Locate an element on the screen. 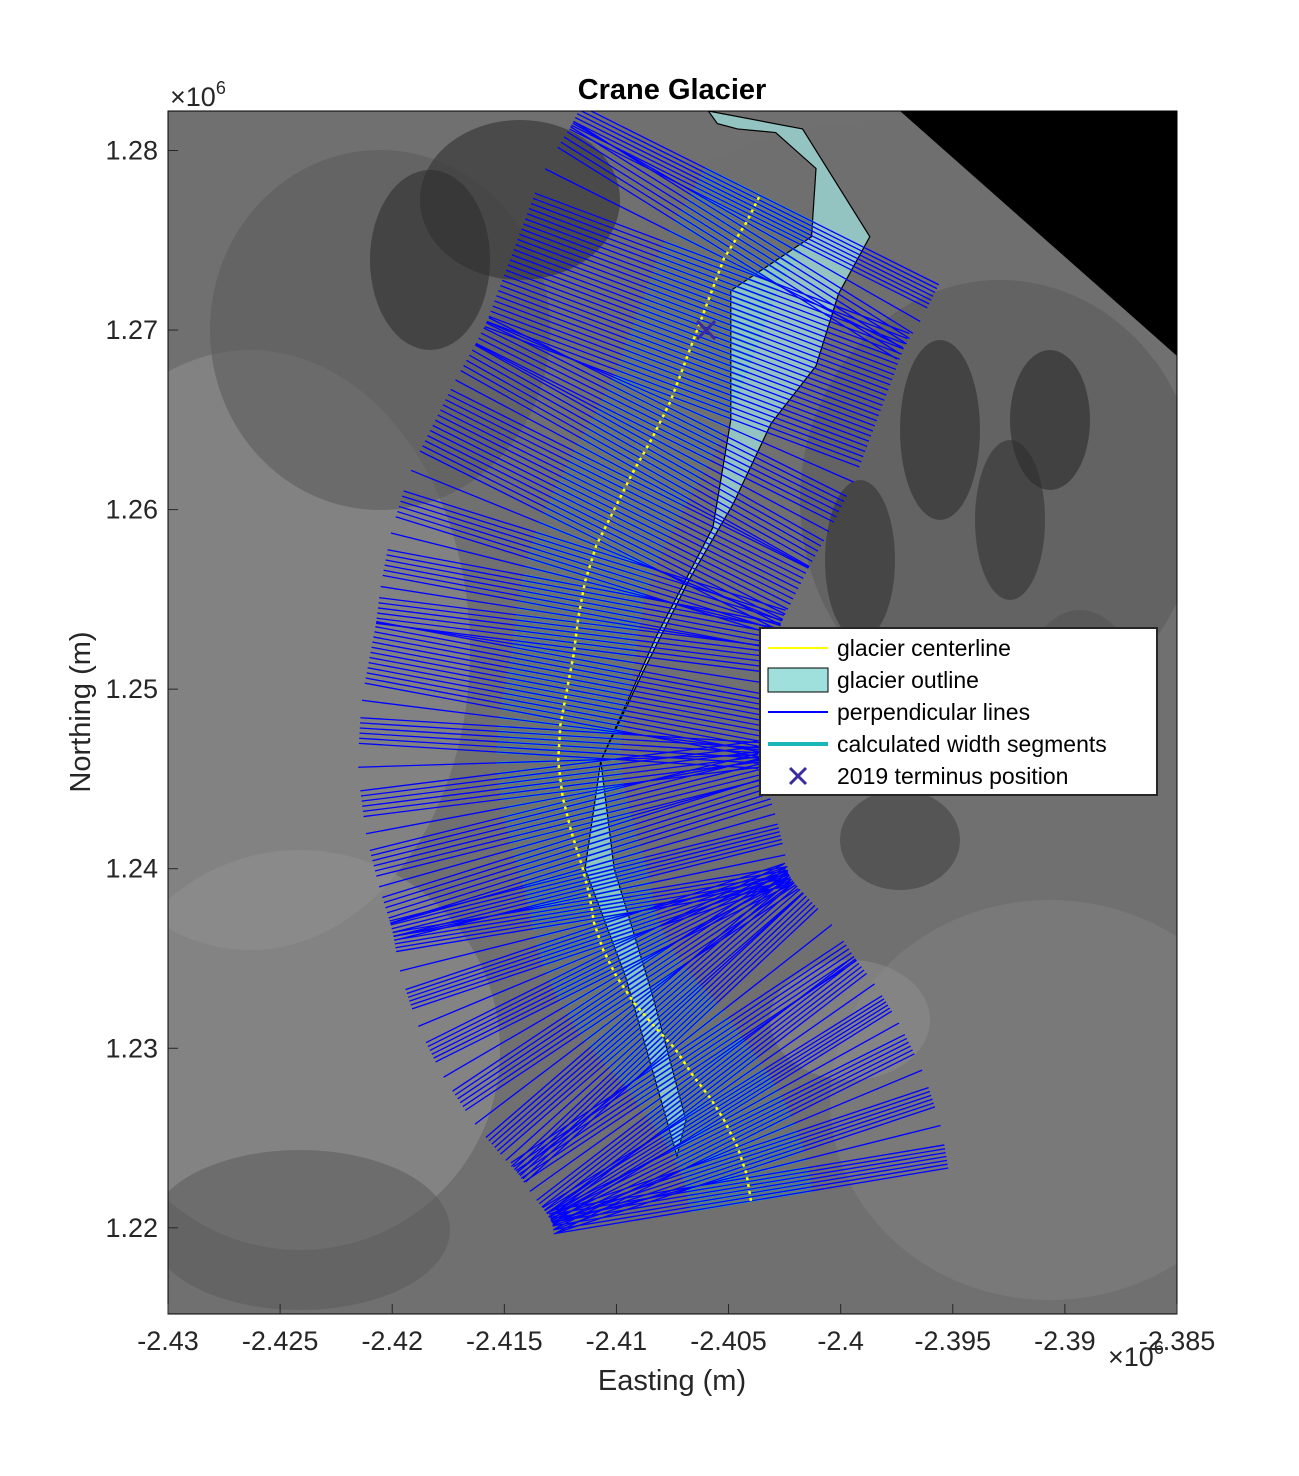 The width and height of the screenshot is (1299, 1476). x-tick-label: -2.405 is located at coordinates (728, 1341).